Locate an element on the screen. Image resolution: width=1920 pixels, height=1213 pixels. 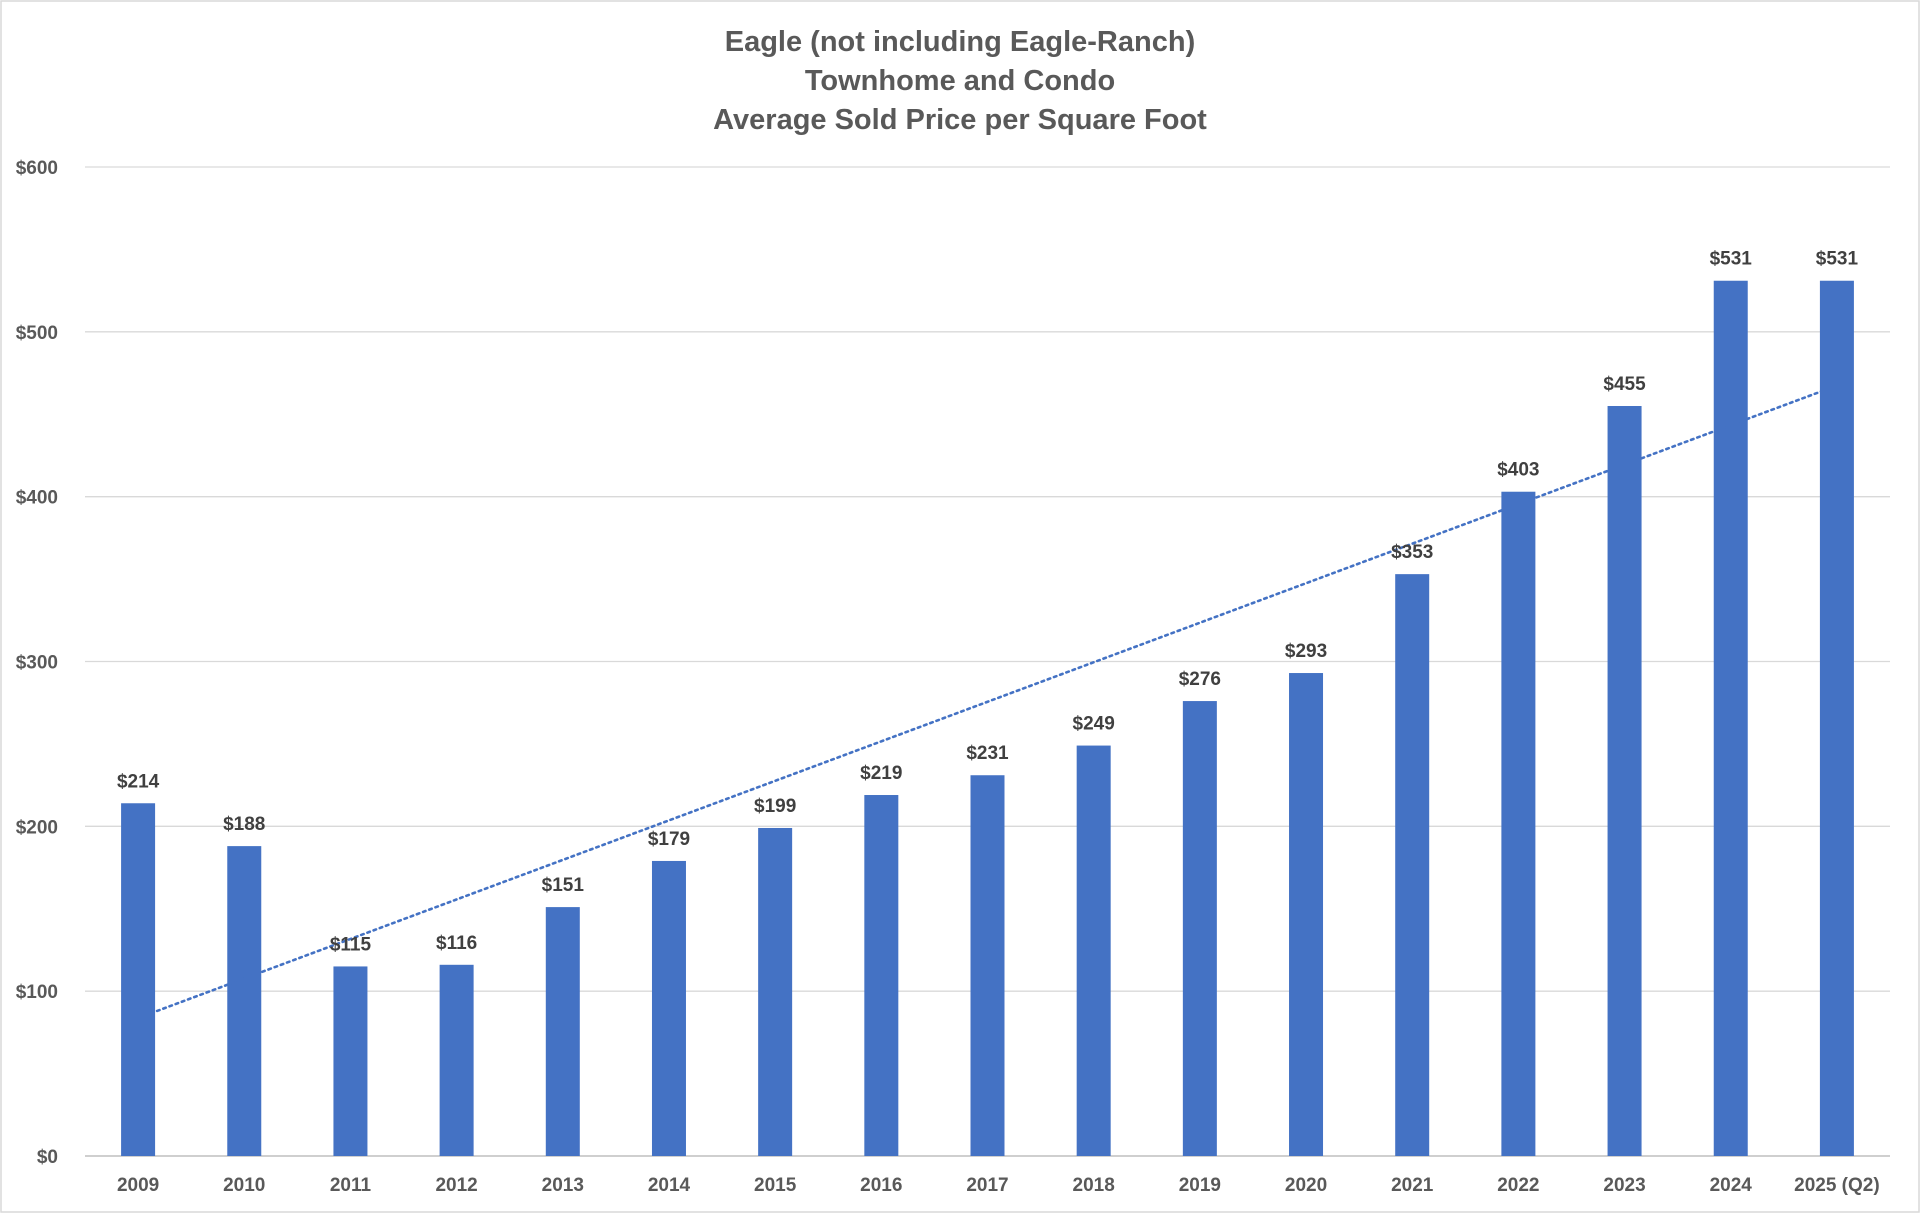
data-label: $455 is located at coordinates (1624, 384).